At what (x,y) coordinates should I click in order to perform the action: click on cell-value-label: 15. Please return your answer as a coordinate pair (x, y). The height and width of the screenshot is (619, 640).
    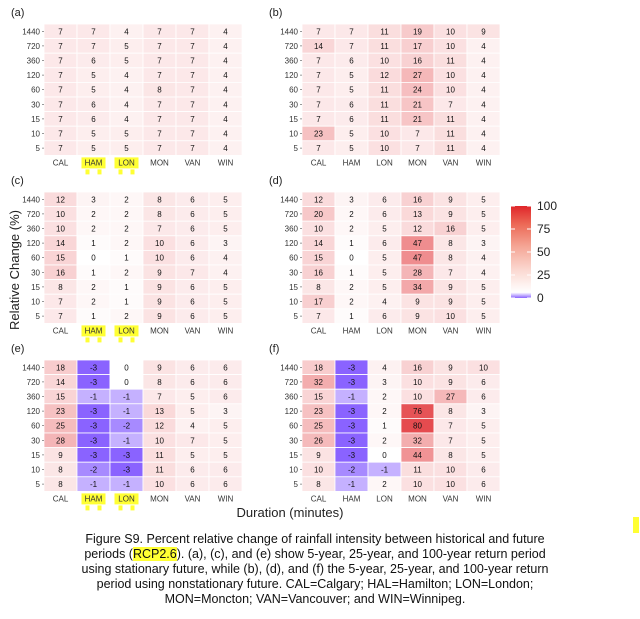
    Looking at the image, I should click on (318, 258).